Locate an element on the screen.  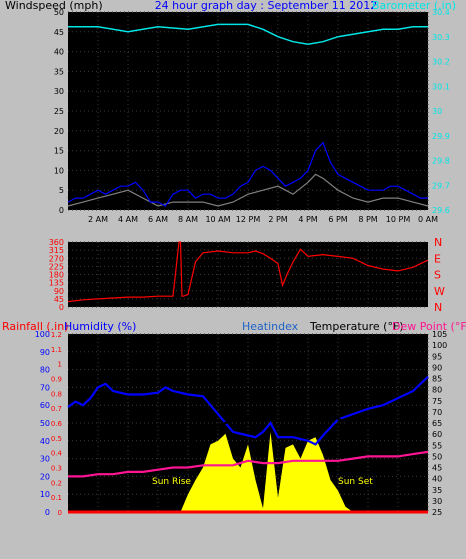
wind-x-tick-label: 2 PM is located at coordinates (277, 219).